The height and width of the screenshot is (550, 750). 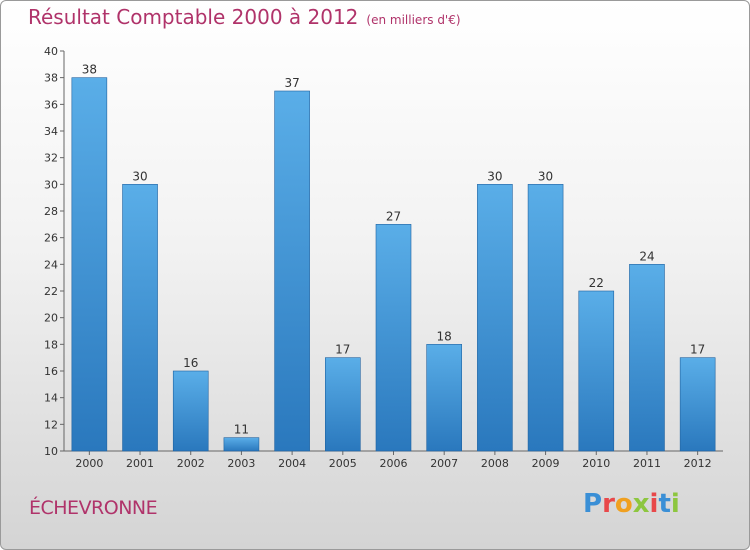 I want to click on y-tick-label: 10, so click(x=51, y=451).